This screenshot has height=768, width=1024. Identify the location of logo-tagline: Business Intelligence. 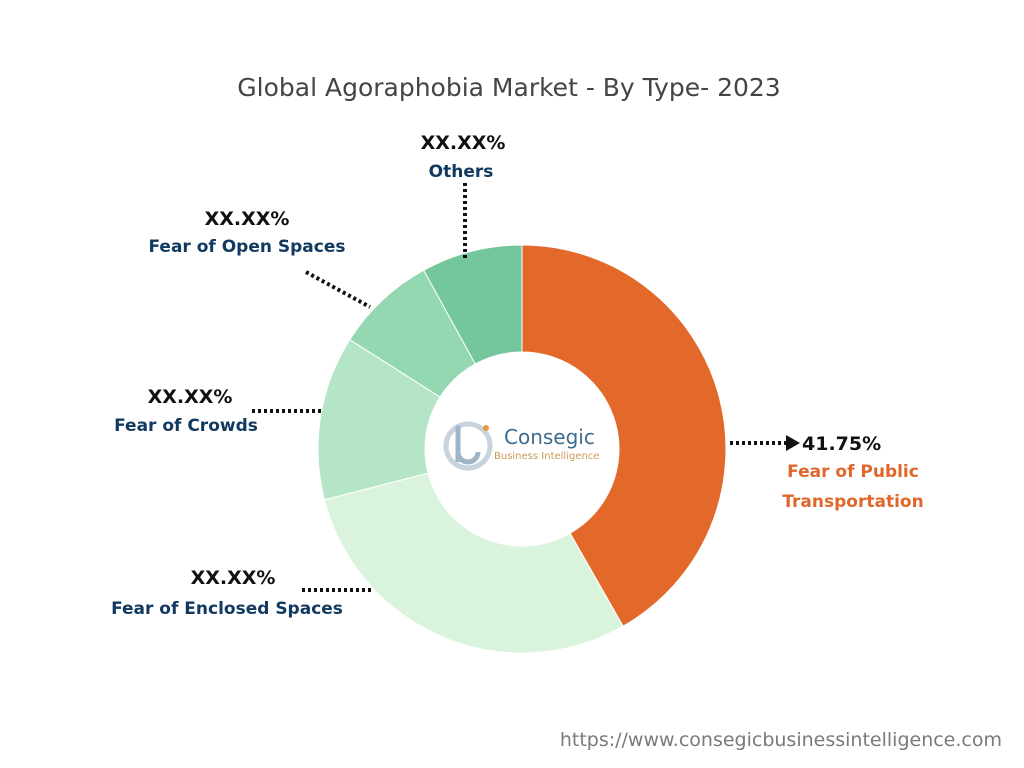
(546, 456).